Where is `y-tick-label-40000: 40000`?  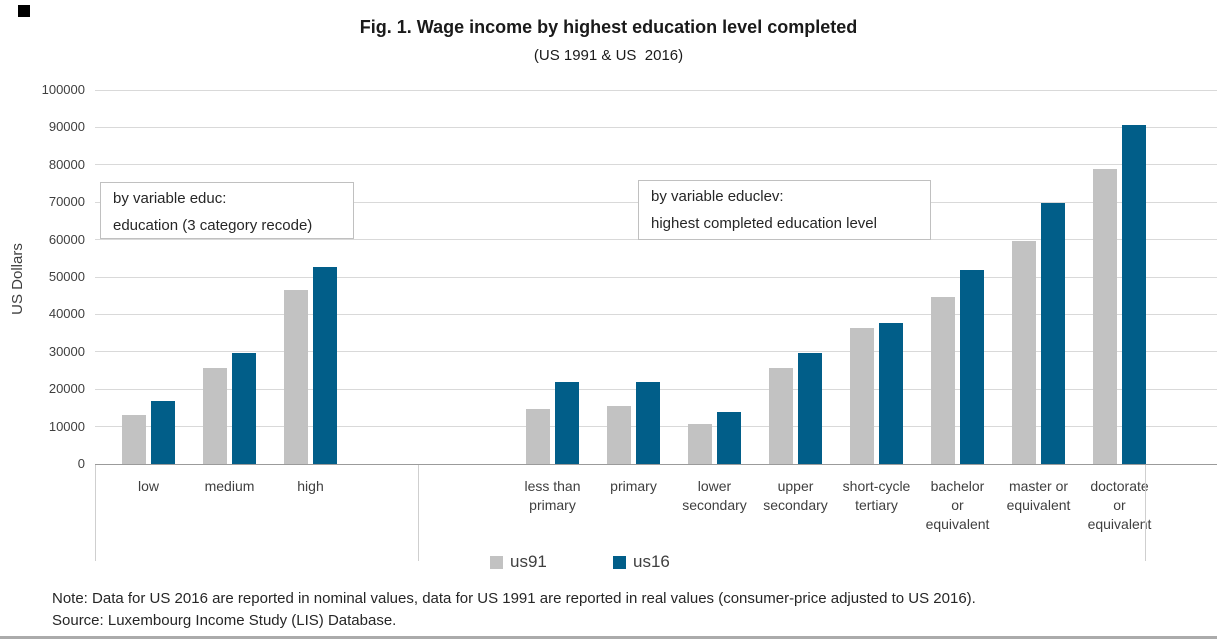 y-tick-label-40000: 40000 is located at coordinates (66, 314).